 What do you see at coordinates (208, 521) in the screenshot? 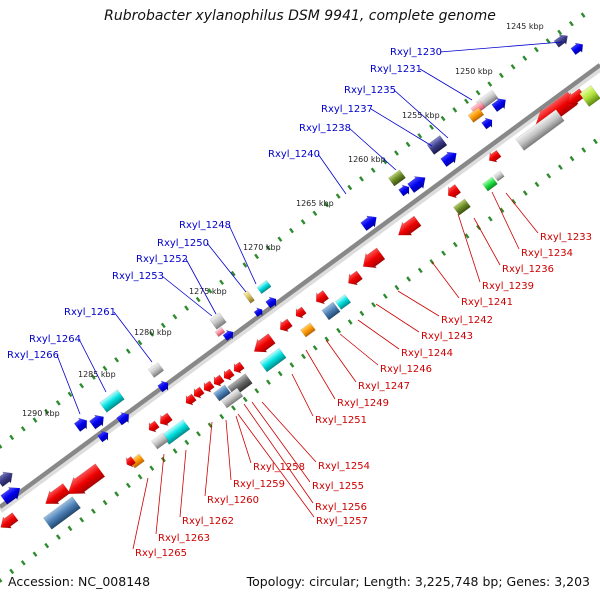
I see `reverse-gene-label: Rxyl_1262` at bounding box center [208, 521].